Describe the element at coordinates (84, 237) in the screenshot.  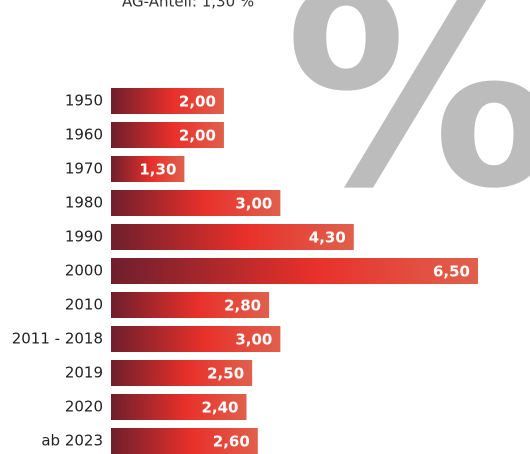
I see `category-label: 1990` at that location.